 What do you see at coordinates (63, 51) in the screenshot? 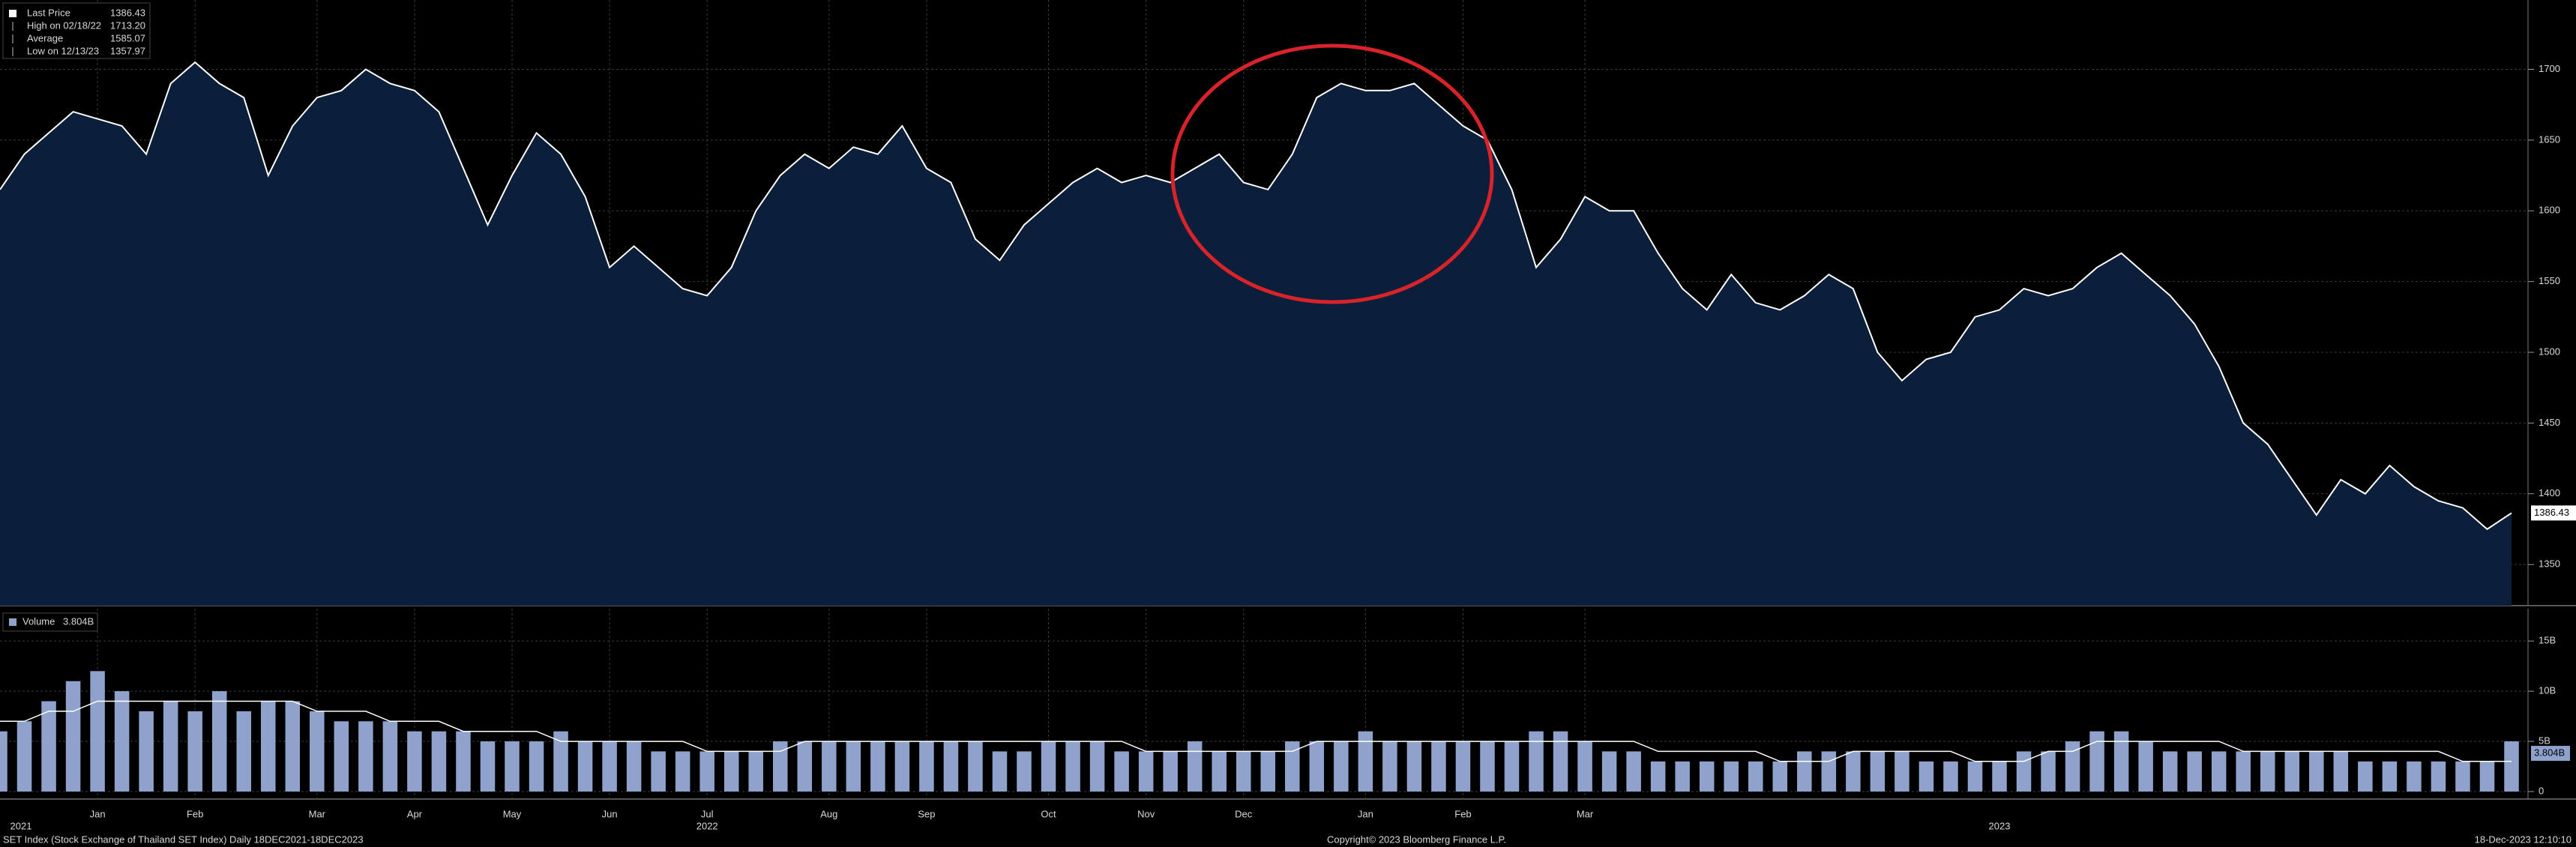
I see `legend-label: Low on 12/13/23` at bounding box center [63, 51].